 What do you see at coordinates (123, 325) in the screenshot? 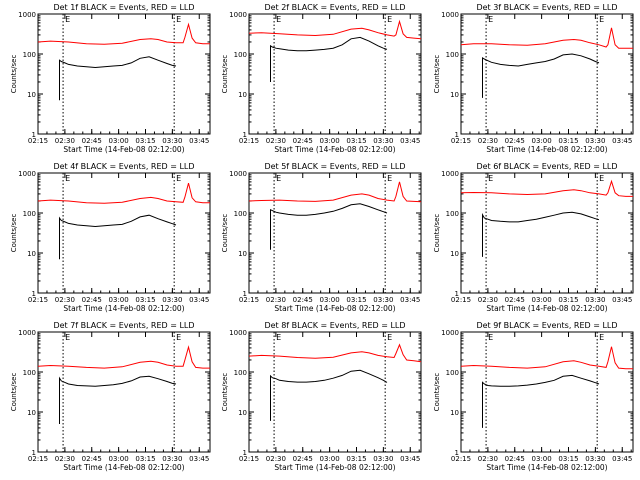
I see `panel-title: Det 7f BLACK = Events, RED = LLD` at bounding box center [123, 325].